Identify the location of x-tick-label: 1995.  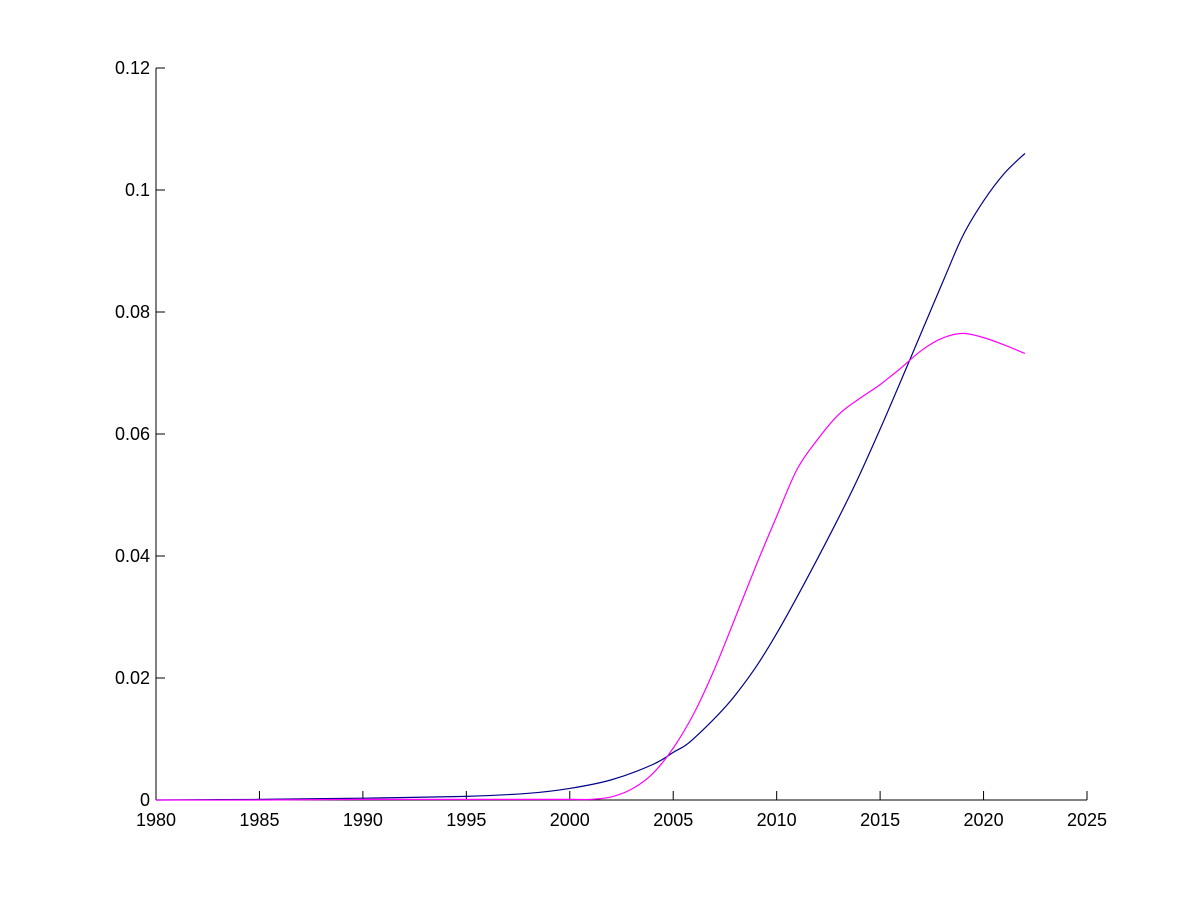
(466, 820).